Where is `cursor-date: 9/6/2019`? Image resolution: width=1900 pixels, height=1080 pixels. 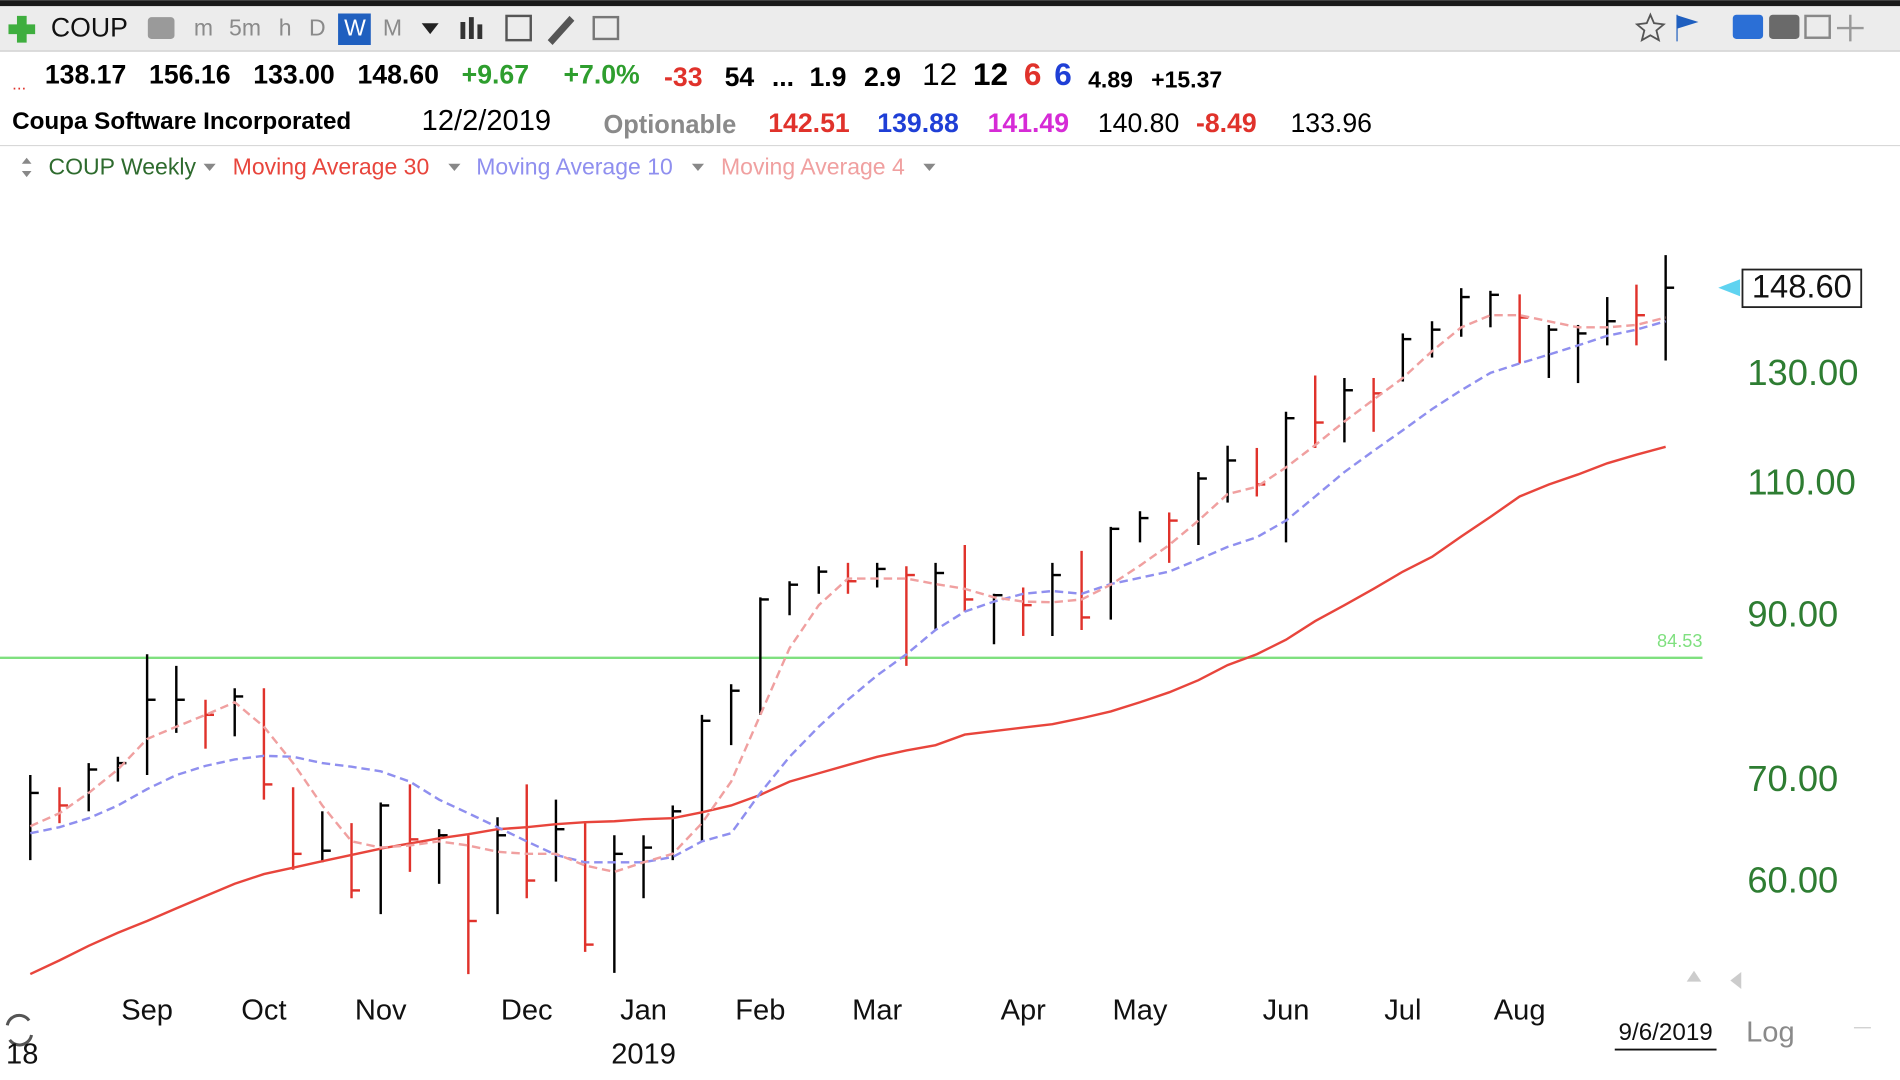
cursor-date: 9/6/2019 is located at coordinates (1666, 1032).